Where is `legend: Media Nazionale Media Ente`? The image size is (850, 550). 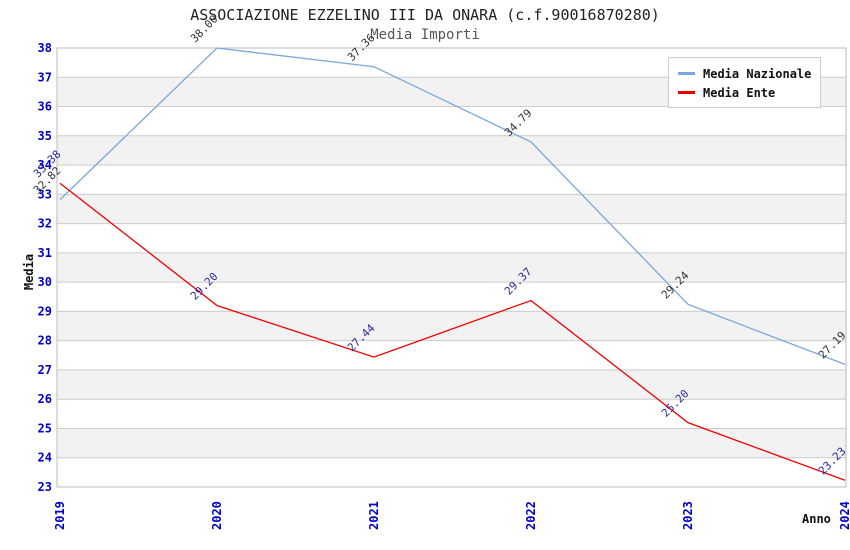 legend: Media Nazionale Media Ente is located at coordinates (745, 82).